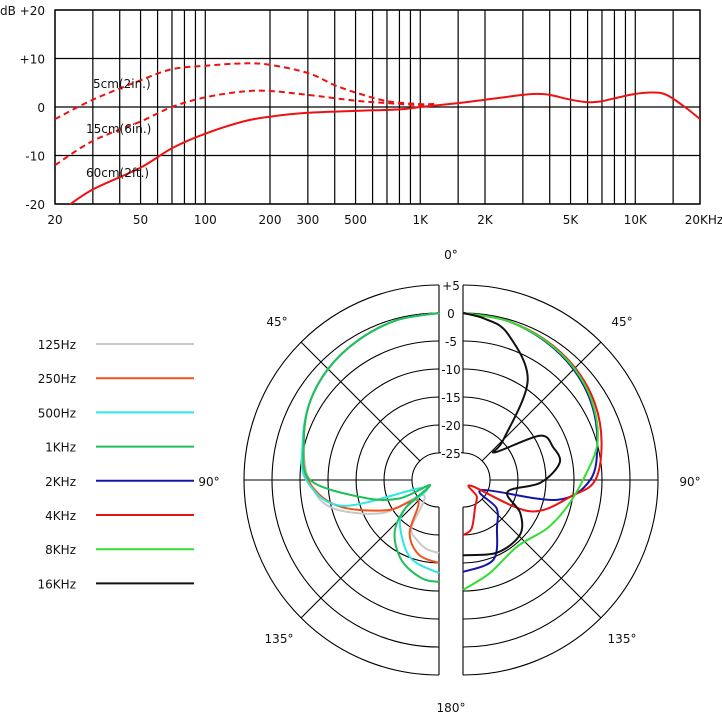 The width and height of the screenshot is (722, 723). Describe the element at coordinates (703, 220) in the screenshot. I see `x-tick-label: 20KHz` at that location.